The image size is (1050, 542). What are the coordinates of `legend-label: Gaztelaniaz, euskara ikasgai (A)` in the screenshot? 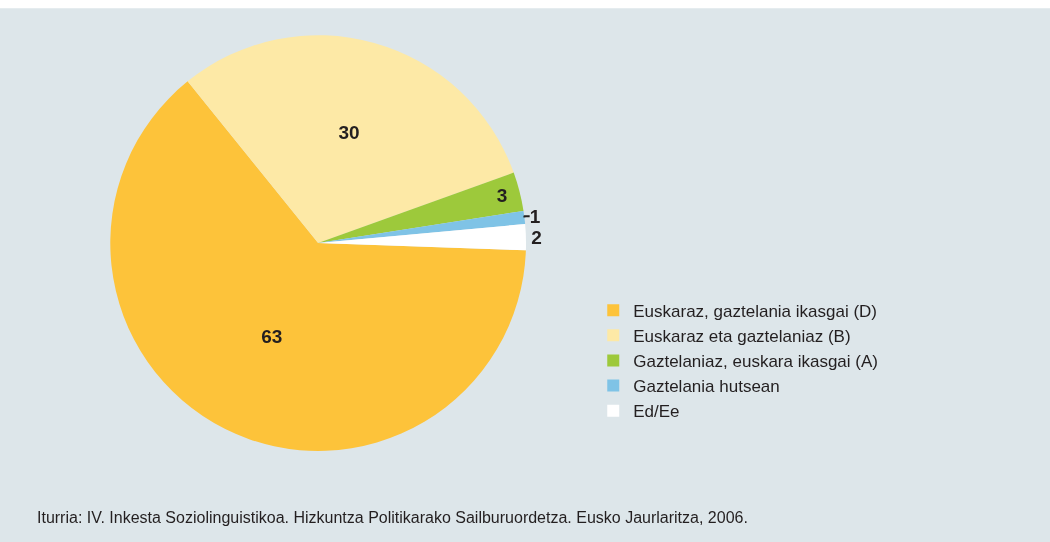 It's located at (755, 362).